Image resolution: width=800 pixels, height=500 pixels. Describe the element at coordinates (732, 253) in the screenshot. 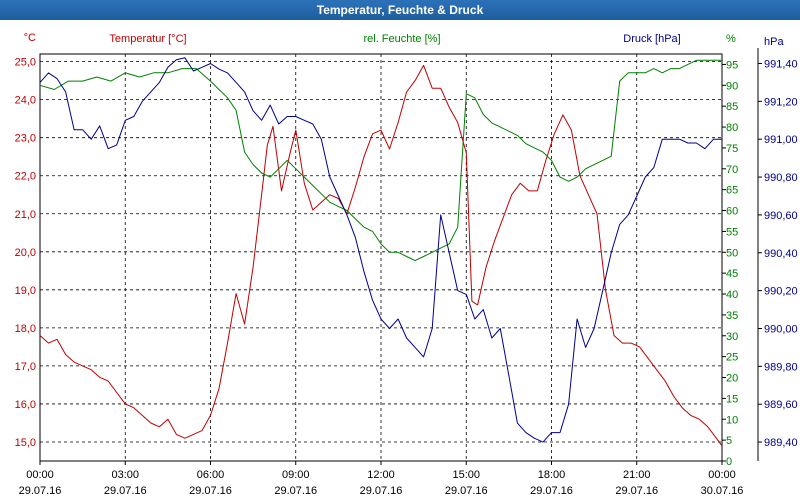

I see `y-tick-humidity: 50` at that location.